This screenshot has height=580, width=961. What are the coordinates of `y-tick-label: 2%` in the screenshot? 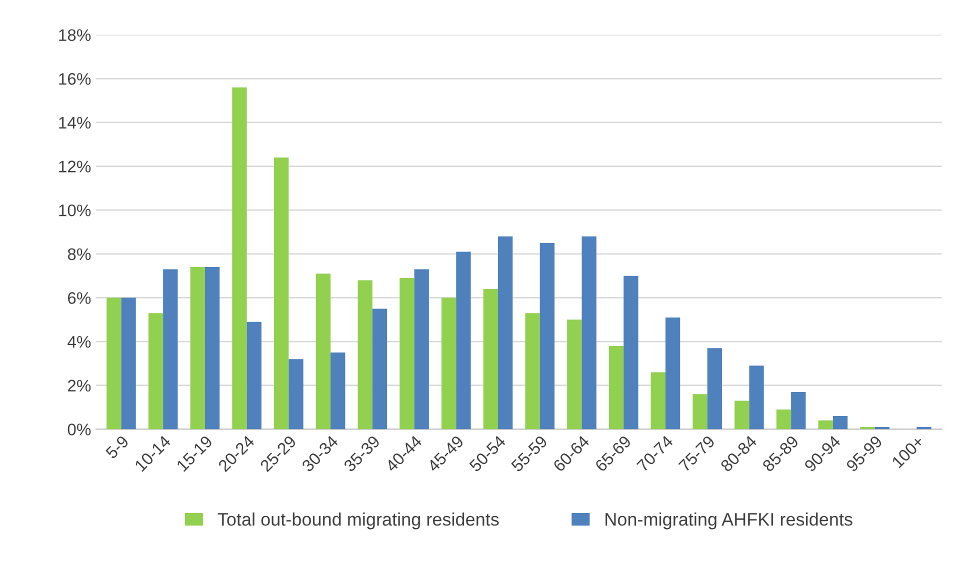 It's located at (79, 386).